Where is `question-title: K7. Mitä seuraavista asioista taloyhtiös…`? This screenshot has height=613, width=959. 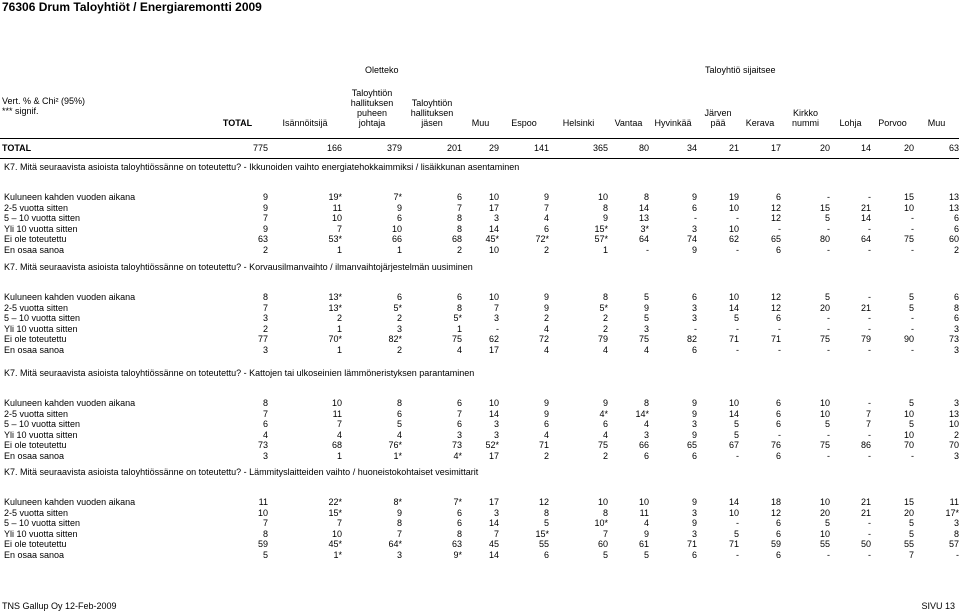
question-title: K7. Mitä seuraavista asioista taloyhtiös… is located at coordinates (241, 472).